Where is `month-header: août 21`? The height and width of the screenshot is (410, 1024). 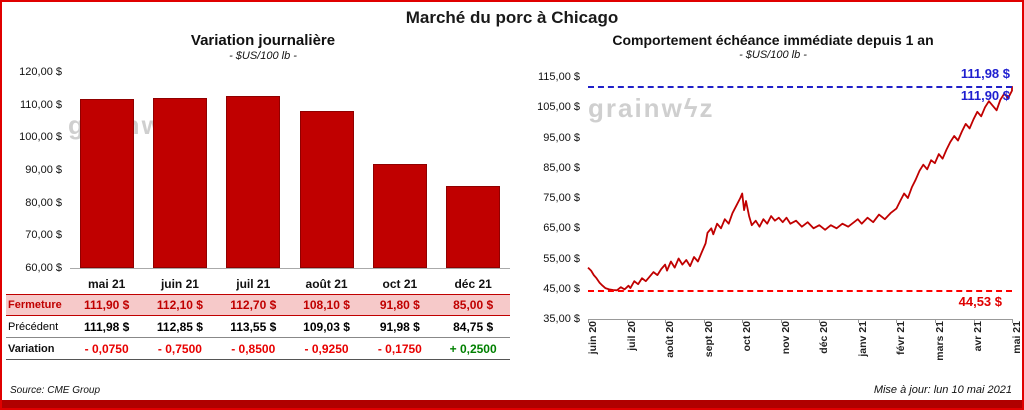 month-header: août 21 is located at coordinates (326, 284).